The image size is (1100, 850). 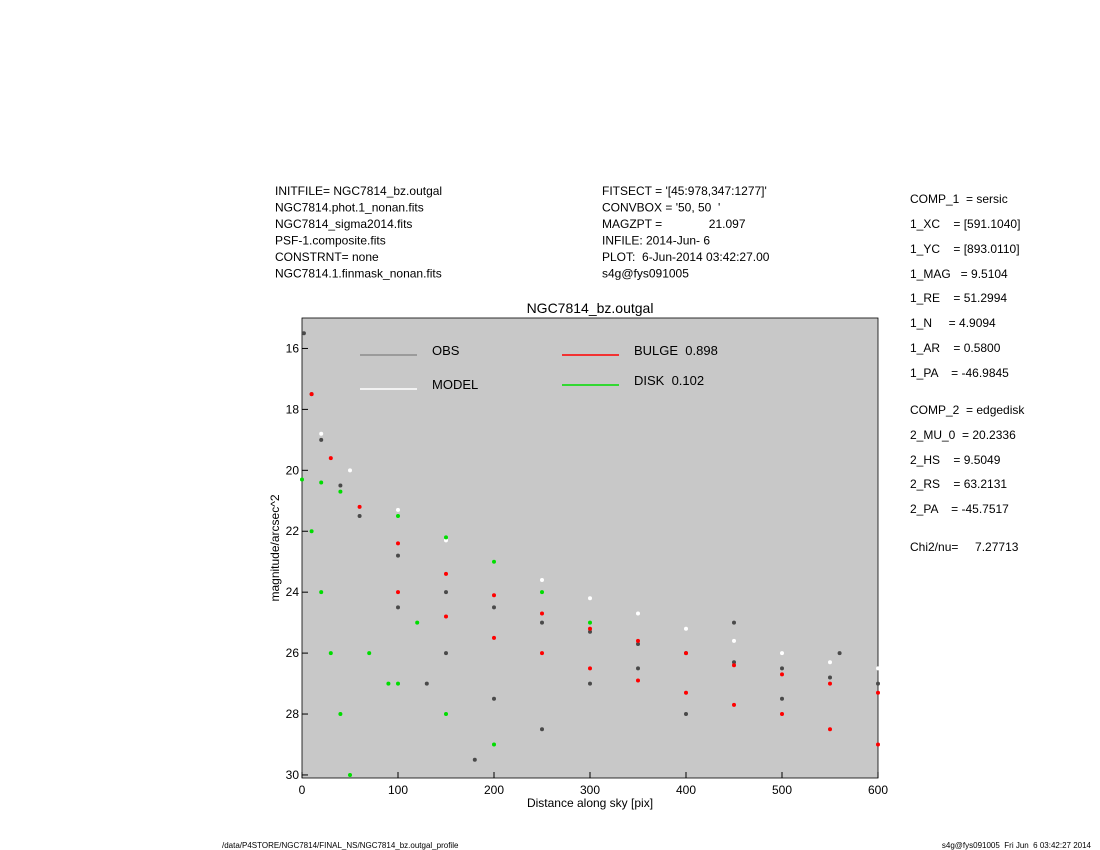 I want to click on fit-parameter: 2_HS = 9.5049, so click(x=955, y=460).